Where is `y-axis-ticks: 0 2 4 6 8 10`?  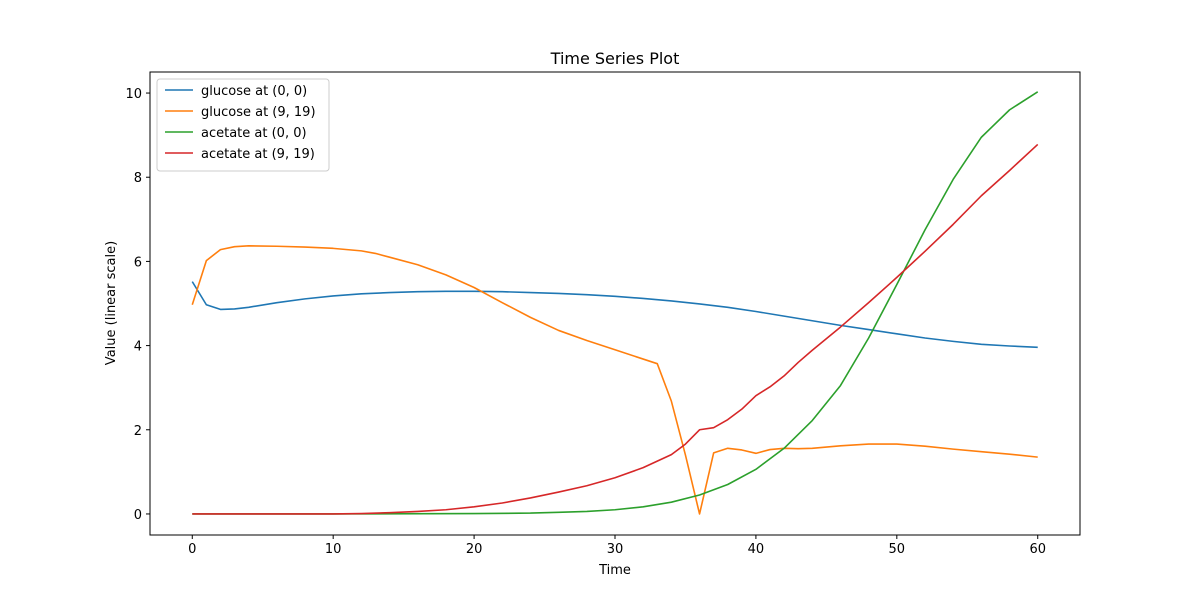 y-axis-ticks: 0 2 4 6 8 10 is located at coordinates (137, 305).